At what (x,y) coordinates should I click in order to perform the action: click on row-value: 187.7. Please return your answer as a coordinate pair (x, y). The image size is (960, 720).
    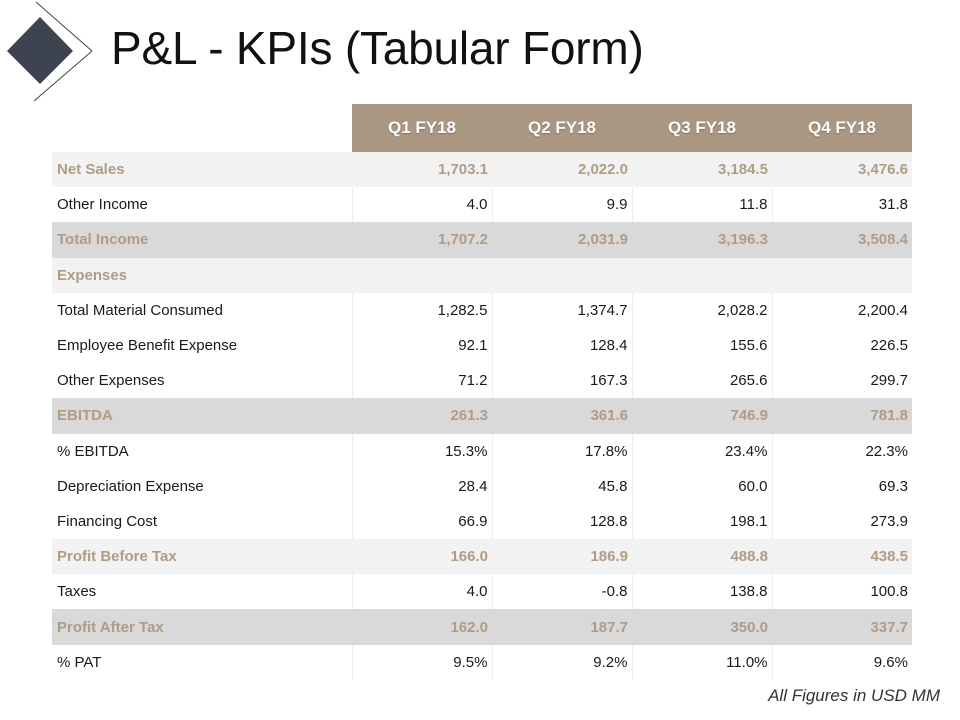
    Looking at the image, I should click on (562, 627).